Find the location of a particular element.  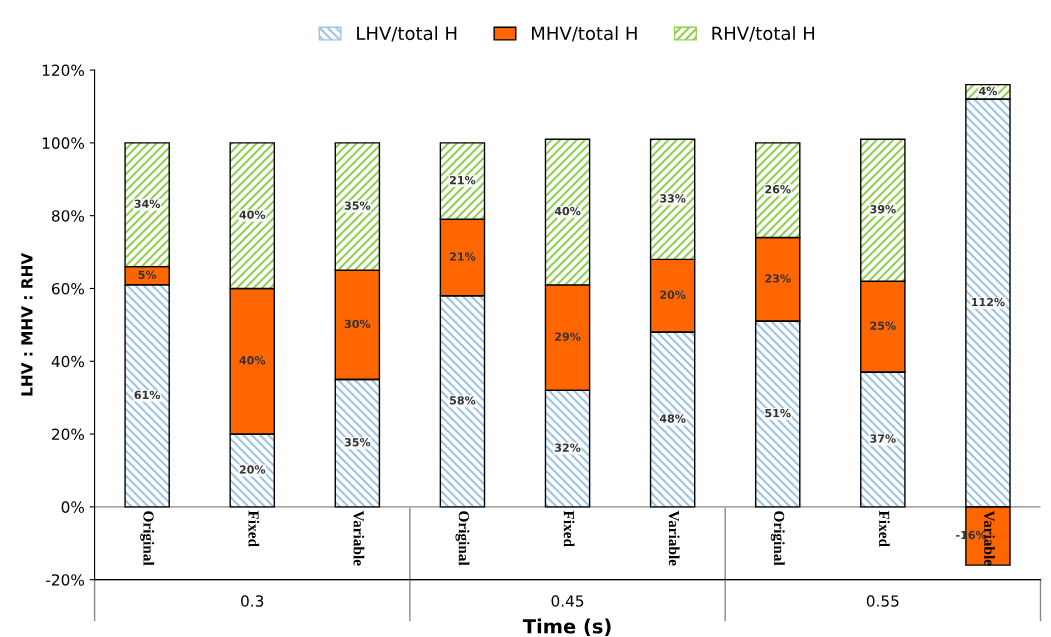

data-label: 33% is located at coordinates (673, 198).